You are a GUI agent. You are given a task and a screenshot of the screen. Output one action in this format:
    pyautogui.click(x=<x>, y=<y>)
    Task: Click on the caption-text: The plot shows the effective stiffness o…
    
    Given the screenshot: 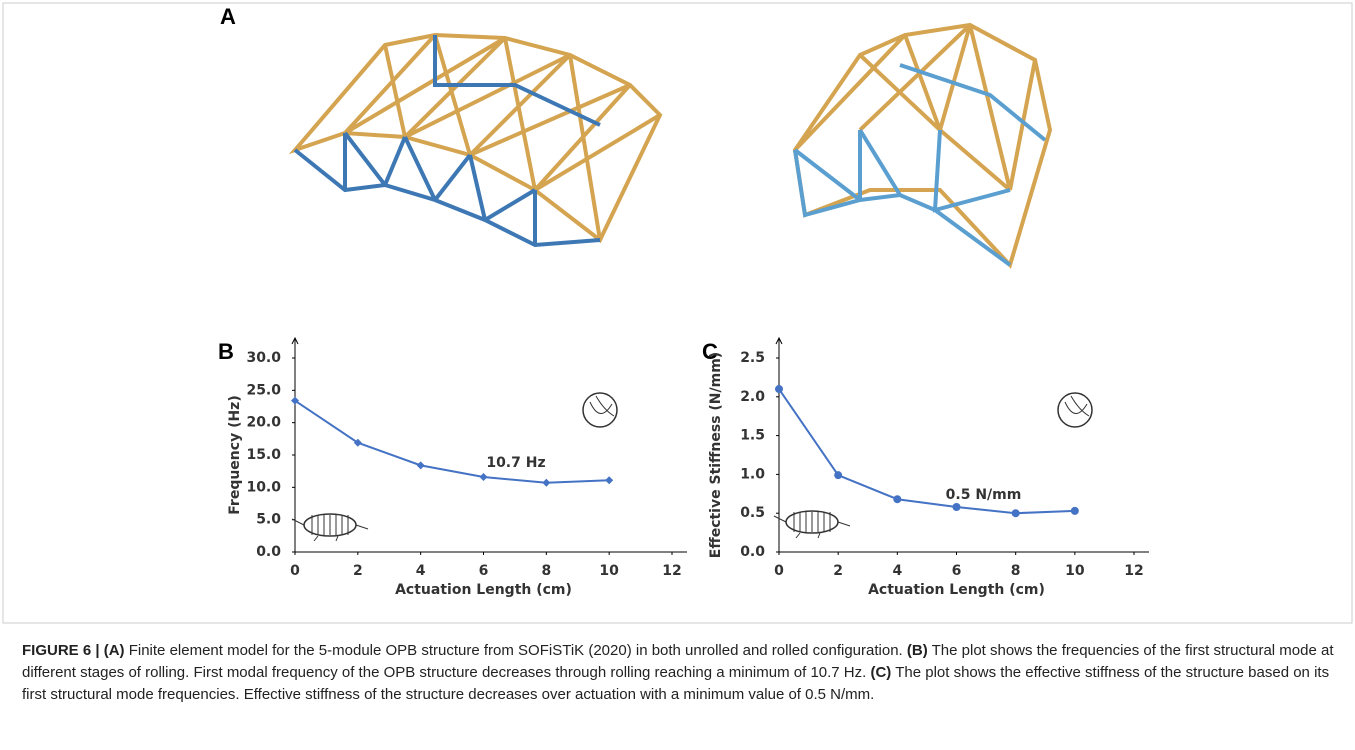 What is the action you would take?
    pyautogui.click(x=676, y=683)
    